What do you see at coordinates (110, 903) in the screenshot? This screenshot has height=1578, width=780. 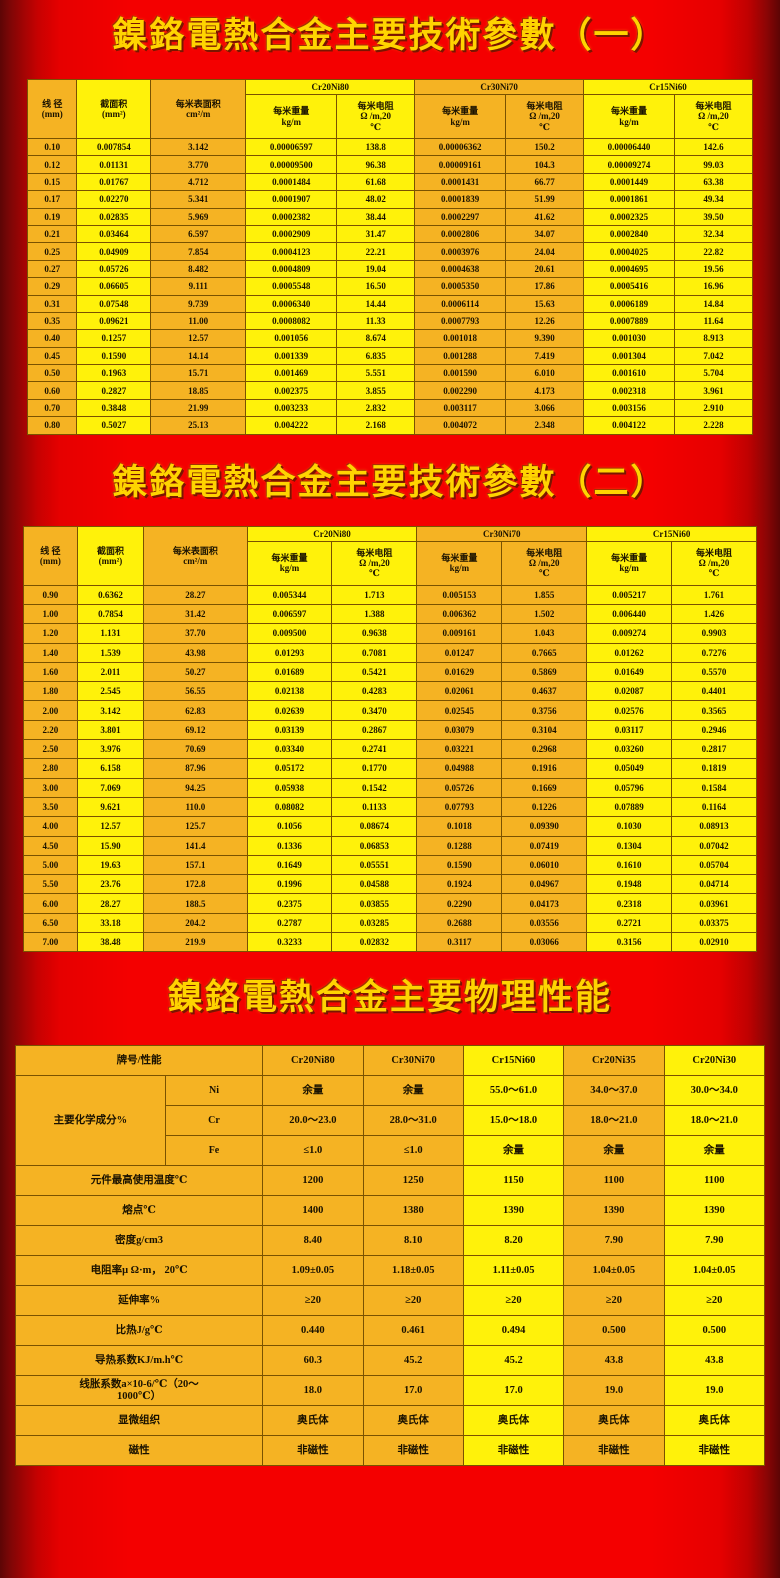 I see `cell-r17-c2: 28.27` at bounding box center [110, 903].